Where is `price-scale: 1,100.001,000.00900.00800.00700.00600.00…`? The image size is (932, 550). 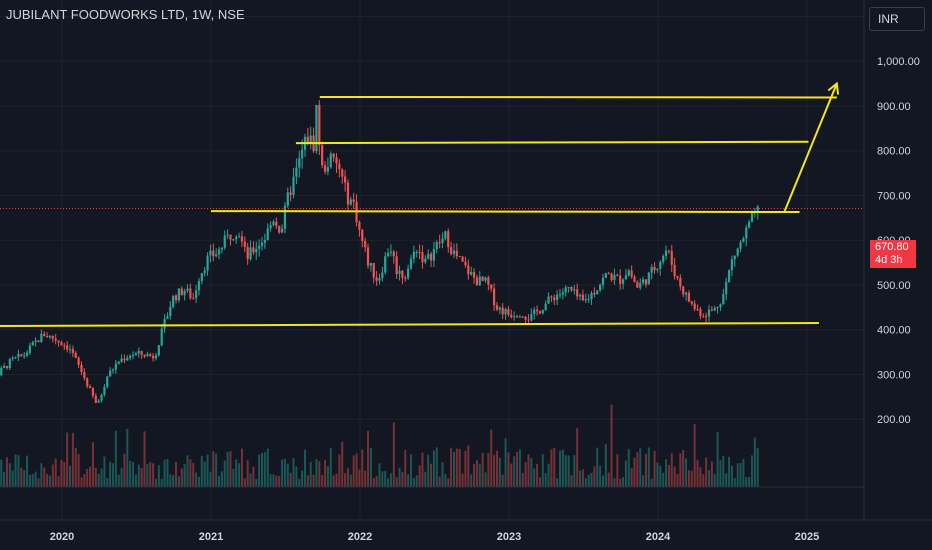 price-scale: 1,100.001,000.00900.00800.00700.00600.00… is located at coordinates (898, 218).